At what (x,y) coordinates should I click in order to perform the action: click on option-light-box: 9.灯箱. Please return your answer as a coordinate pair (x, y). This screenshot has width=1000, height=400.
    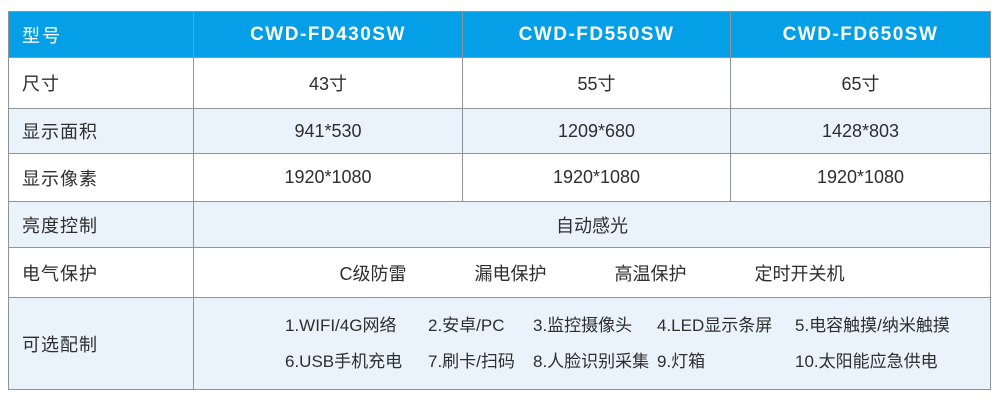
    Looking at the image, I should click on (681, 361).